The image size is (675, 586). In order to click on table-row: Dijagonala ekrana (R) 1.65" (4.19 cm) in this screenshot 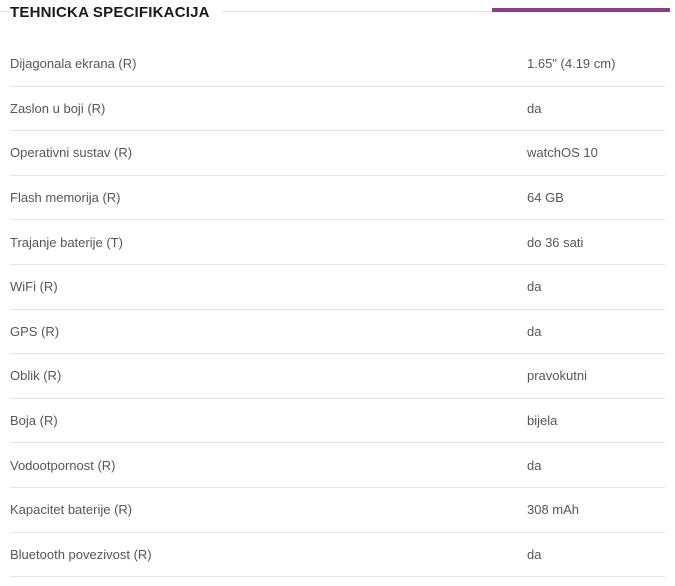, I will do `click(337, 64)`.